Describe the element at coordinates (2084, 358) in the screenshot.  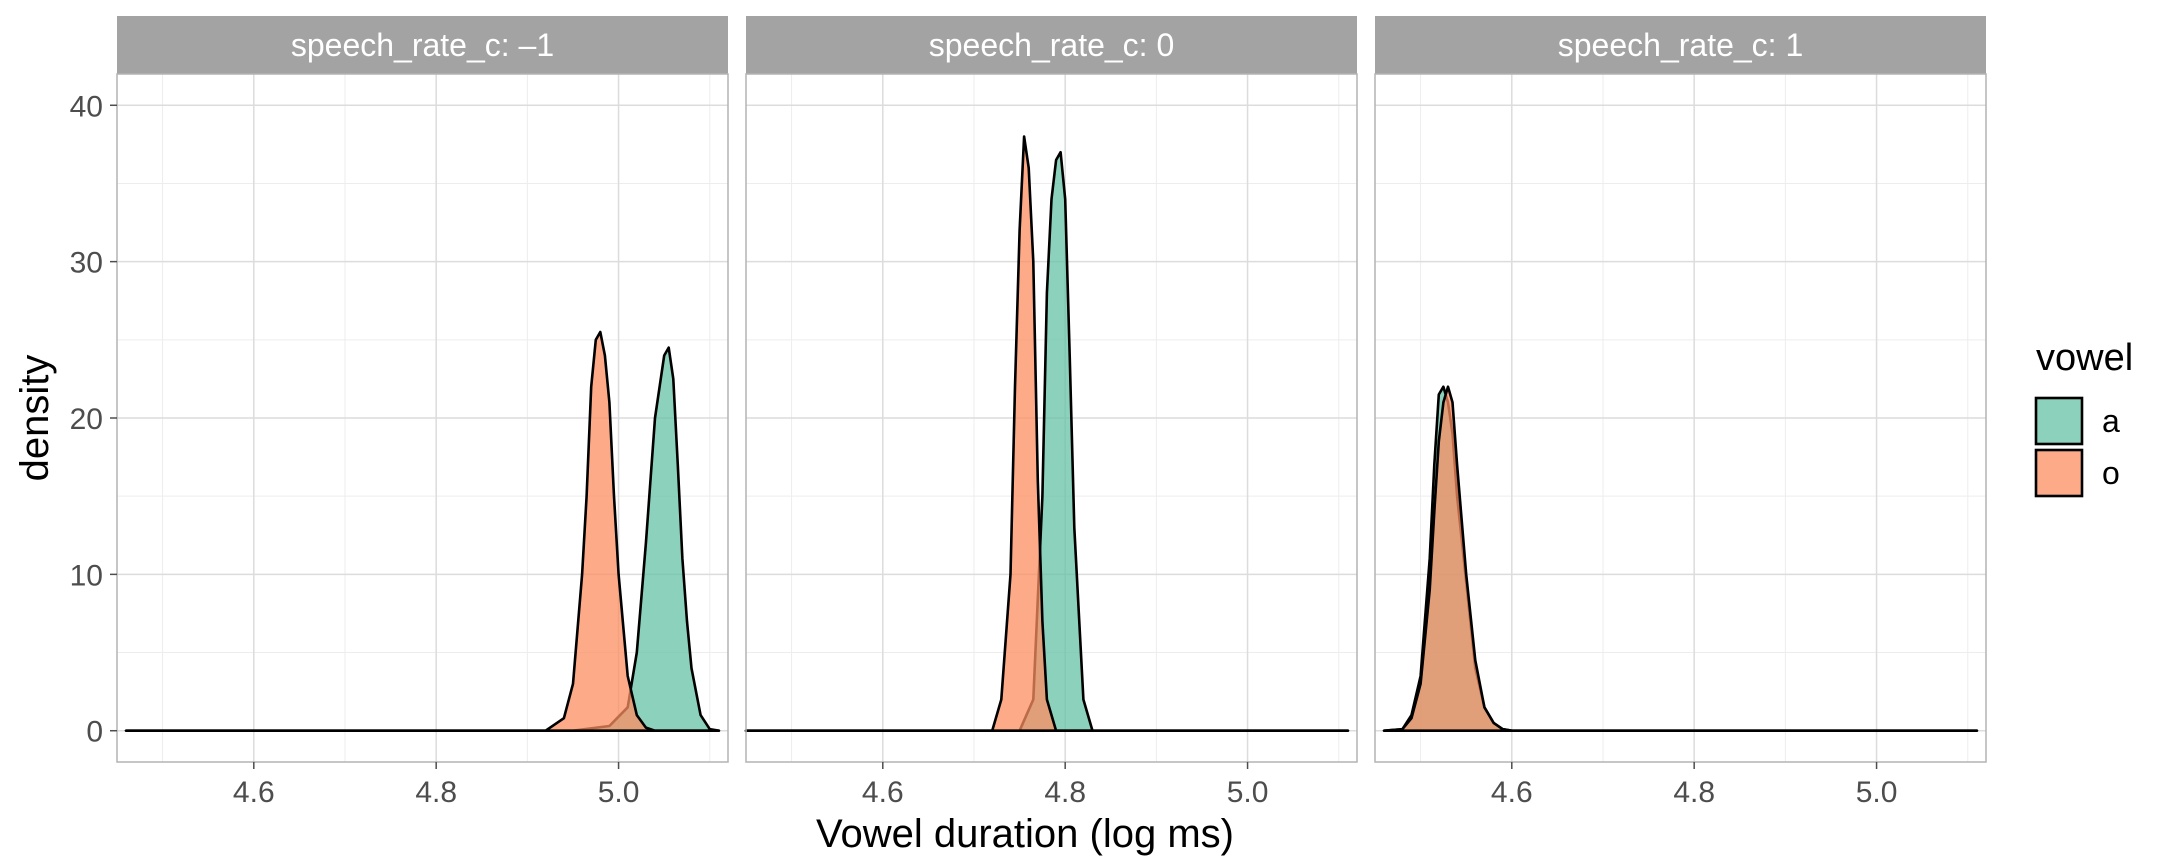
I see `legend-title: vowel` at that location.